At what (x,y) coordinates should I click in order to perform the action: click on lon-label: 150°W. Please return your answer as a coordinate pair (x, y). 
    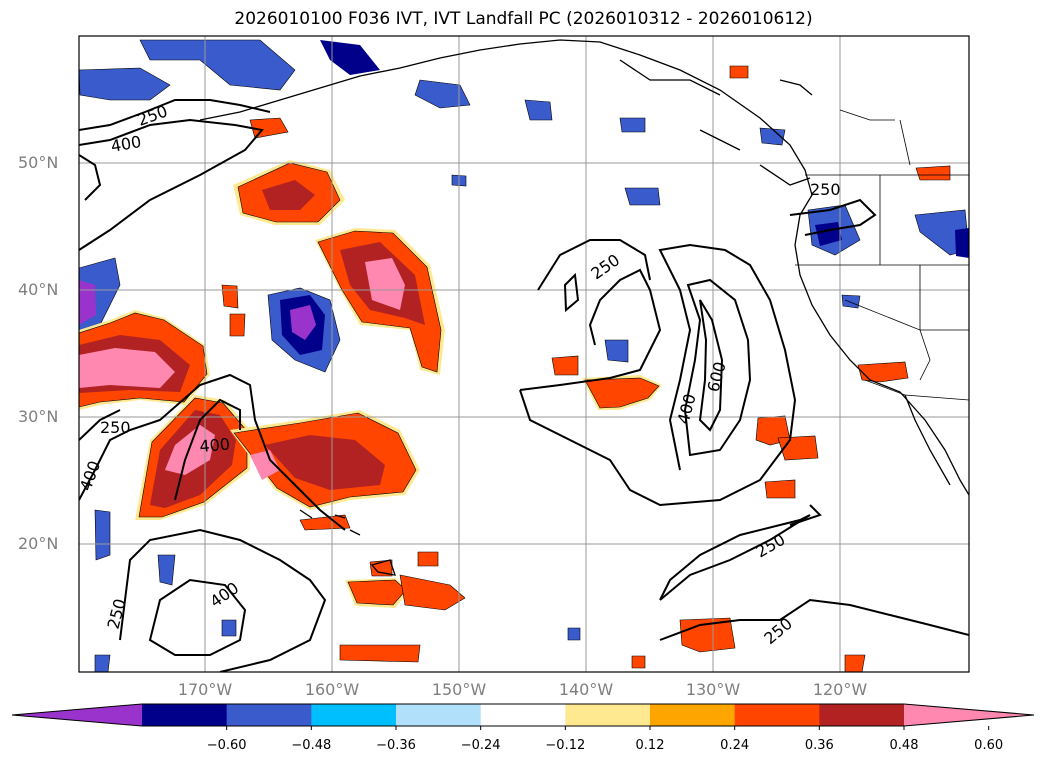
    Looking at the image, I should click on (459, 689).